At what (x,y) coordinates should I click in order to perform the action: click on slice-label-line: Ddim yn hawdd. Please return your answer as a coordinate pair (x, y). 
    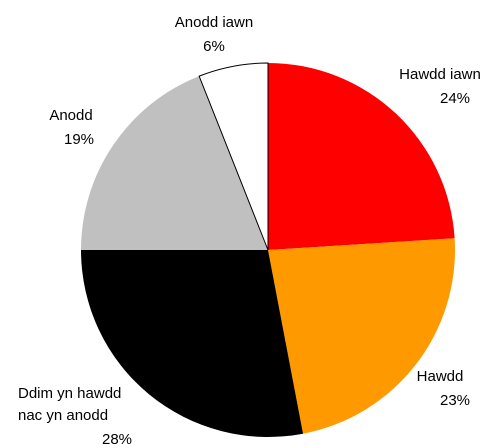
    Looking at the image, I should click on (69, 393).